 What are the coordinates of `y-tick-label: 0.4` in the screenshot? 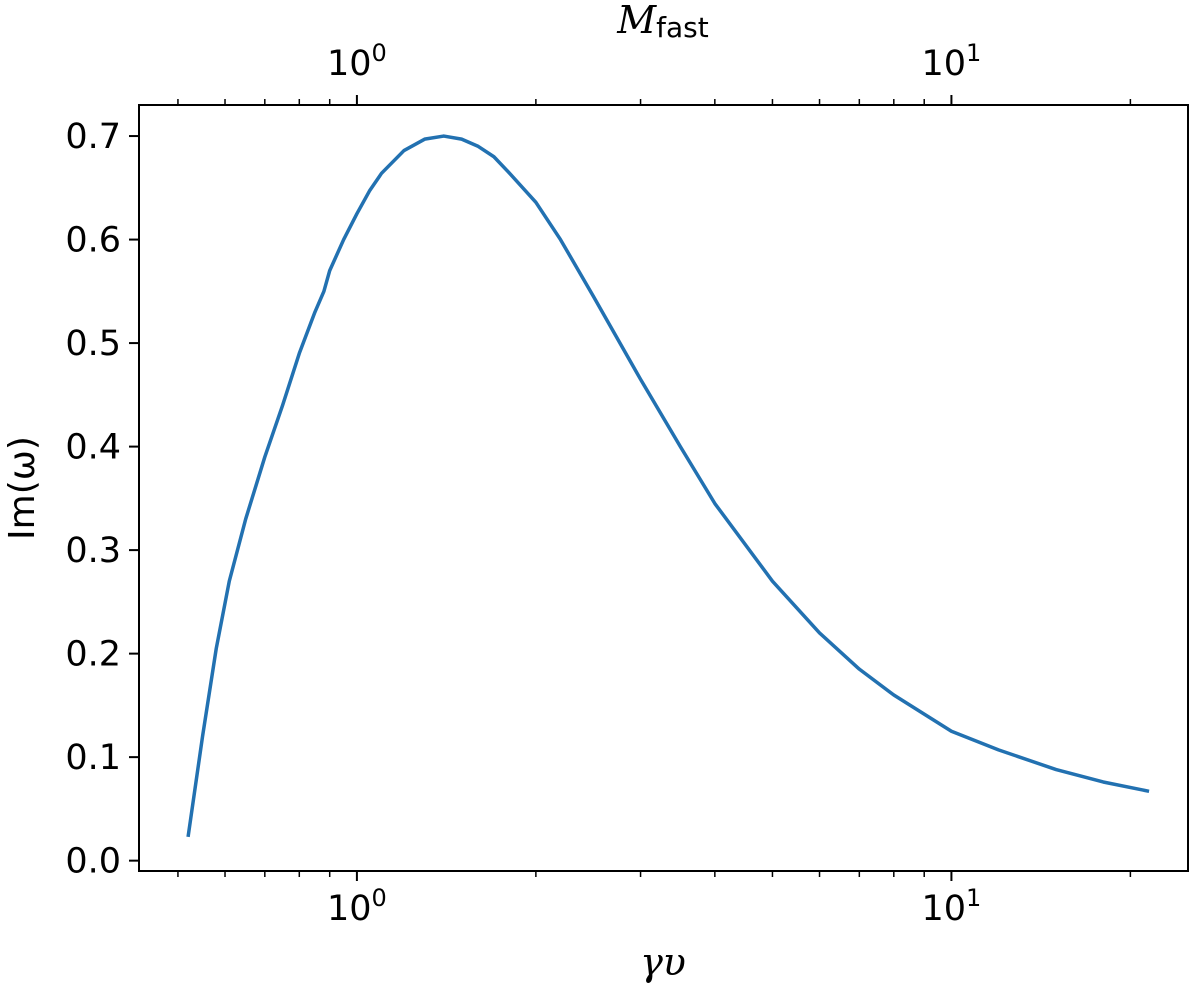 It's located at (93, 448).